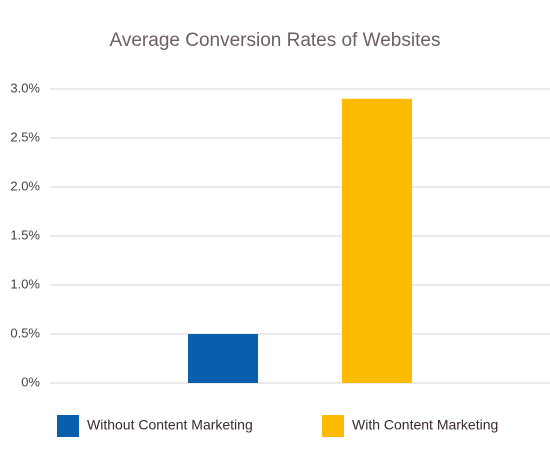 This screenshot has height=475, width=550. What do you see at coordinates (25, 87) in the screenshot?
I see `y-tick-label: 3.0%` at bounding box center [25, 87].